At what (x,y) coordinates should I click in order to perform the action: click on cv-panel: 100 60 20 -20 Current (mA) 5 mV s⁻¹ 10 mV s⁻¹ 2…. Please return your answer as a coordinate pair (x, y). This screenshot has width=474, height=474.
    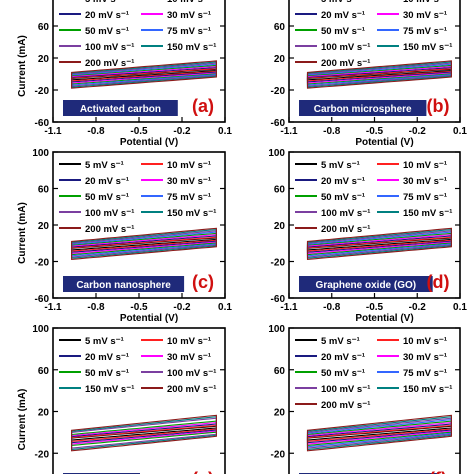
    Looking at the image, I should click on (121, 399).